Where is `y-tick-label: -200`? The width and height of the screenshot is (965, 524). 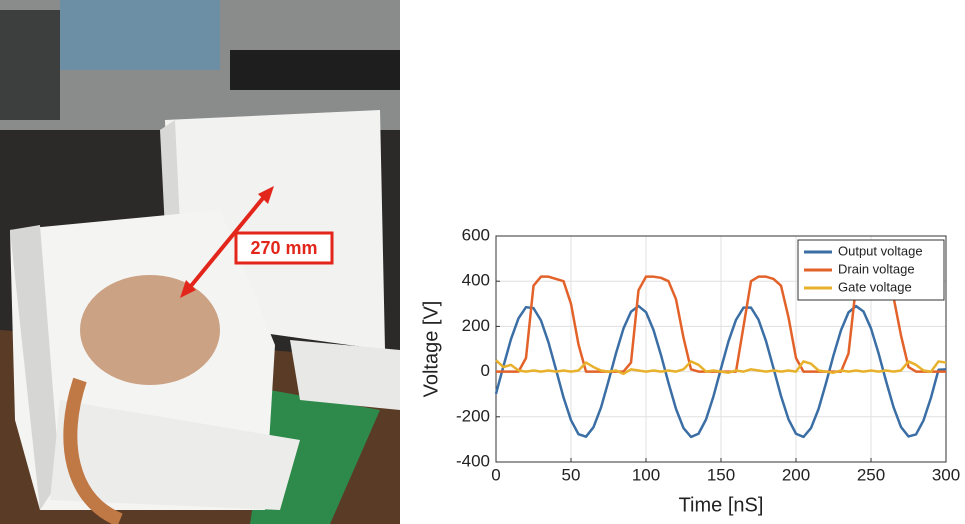 y-tick-label: -200 is located at coordinates (473, 415).